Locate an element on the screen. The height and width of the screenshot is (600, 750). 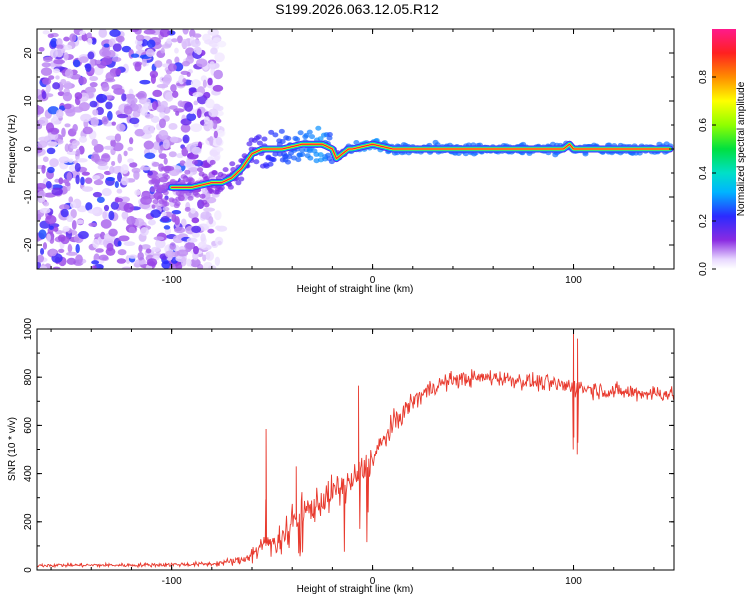
spectrogram-ridge is located at coordinates (411, 168).